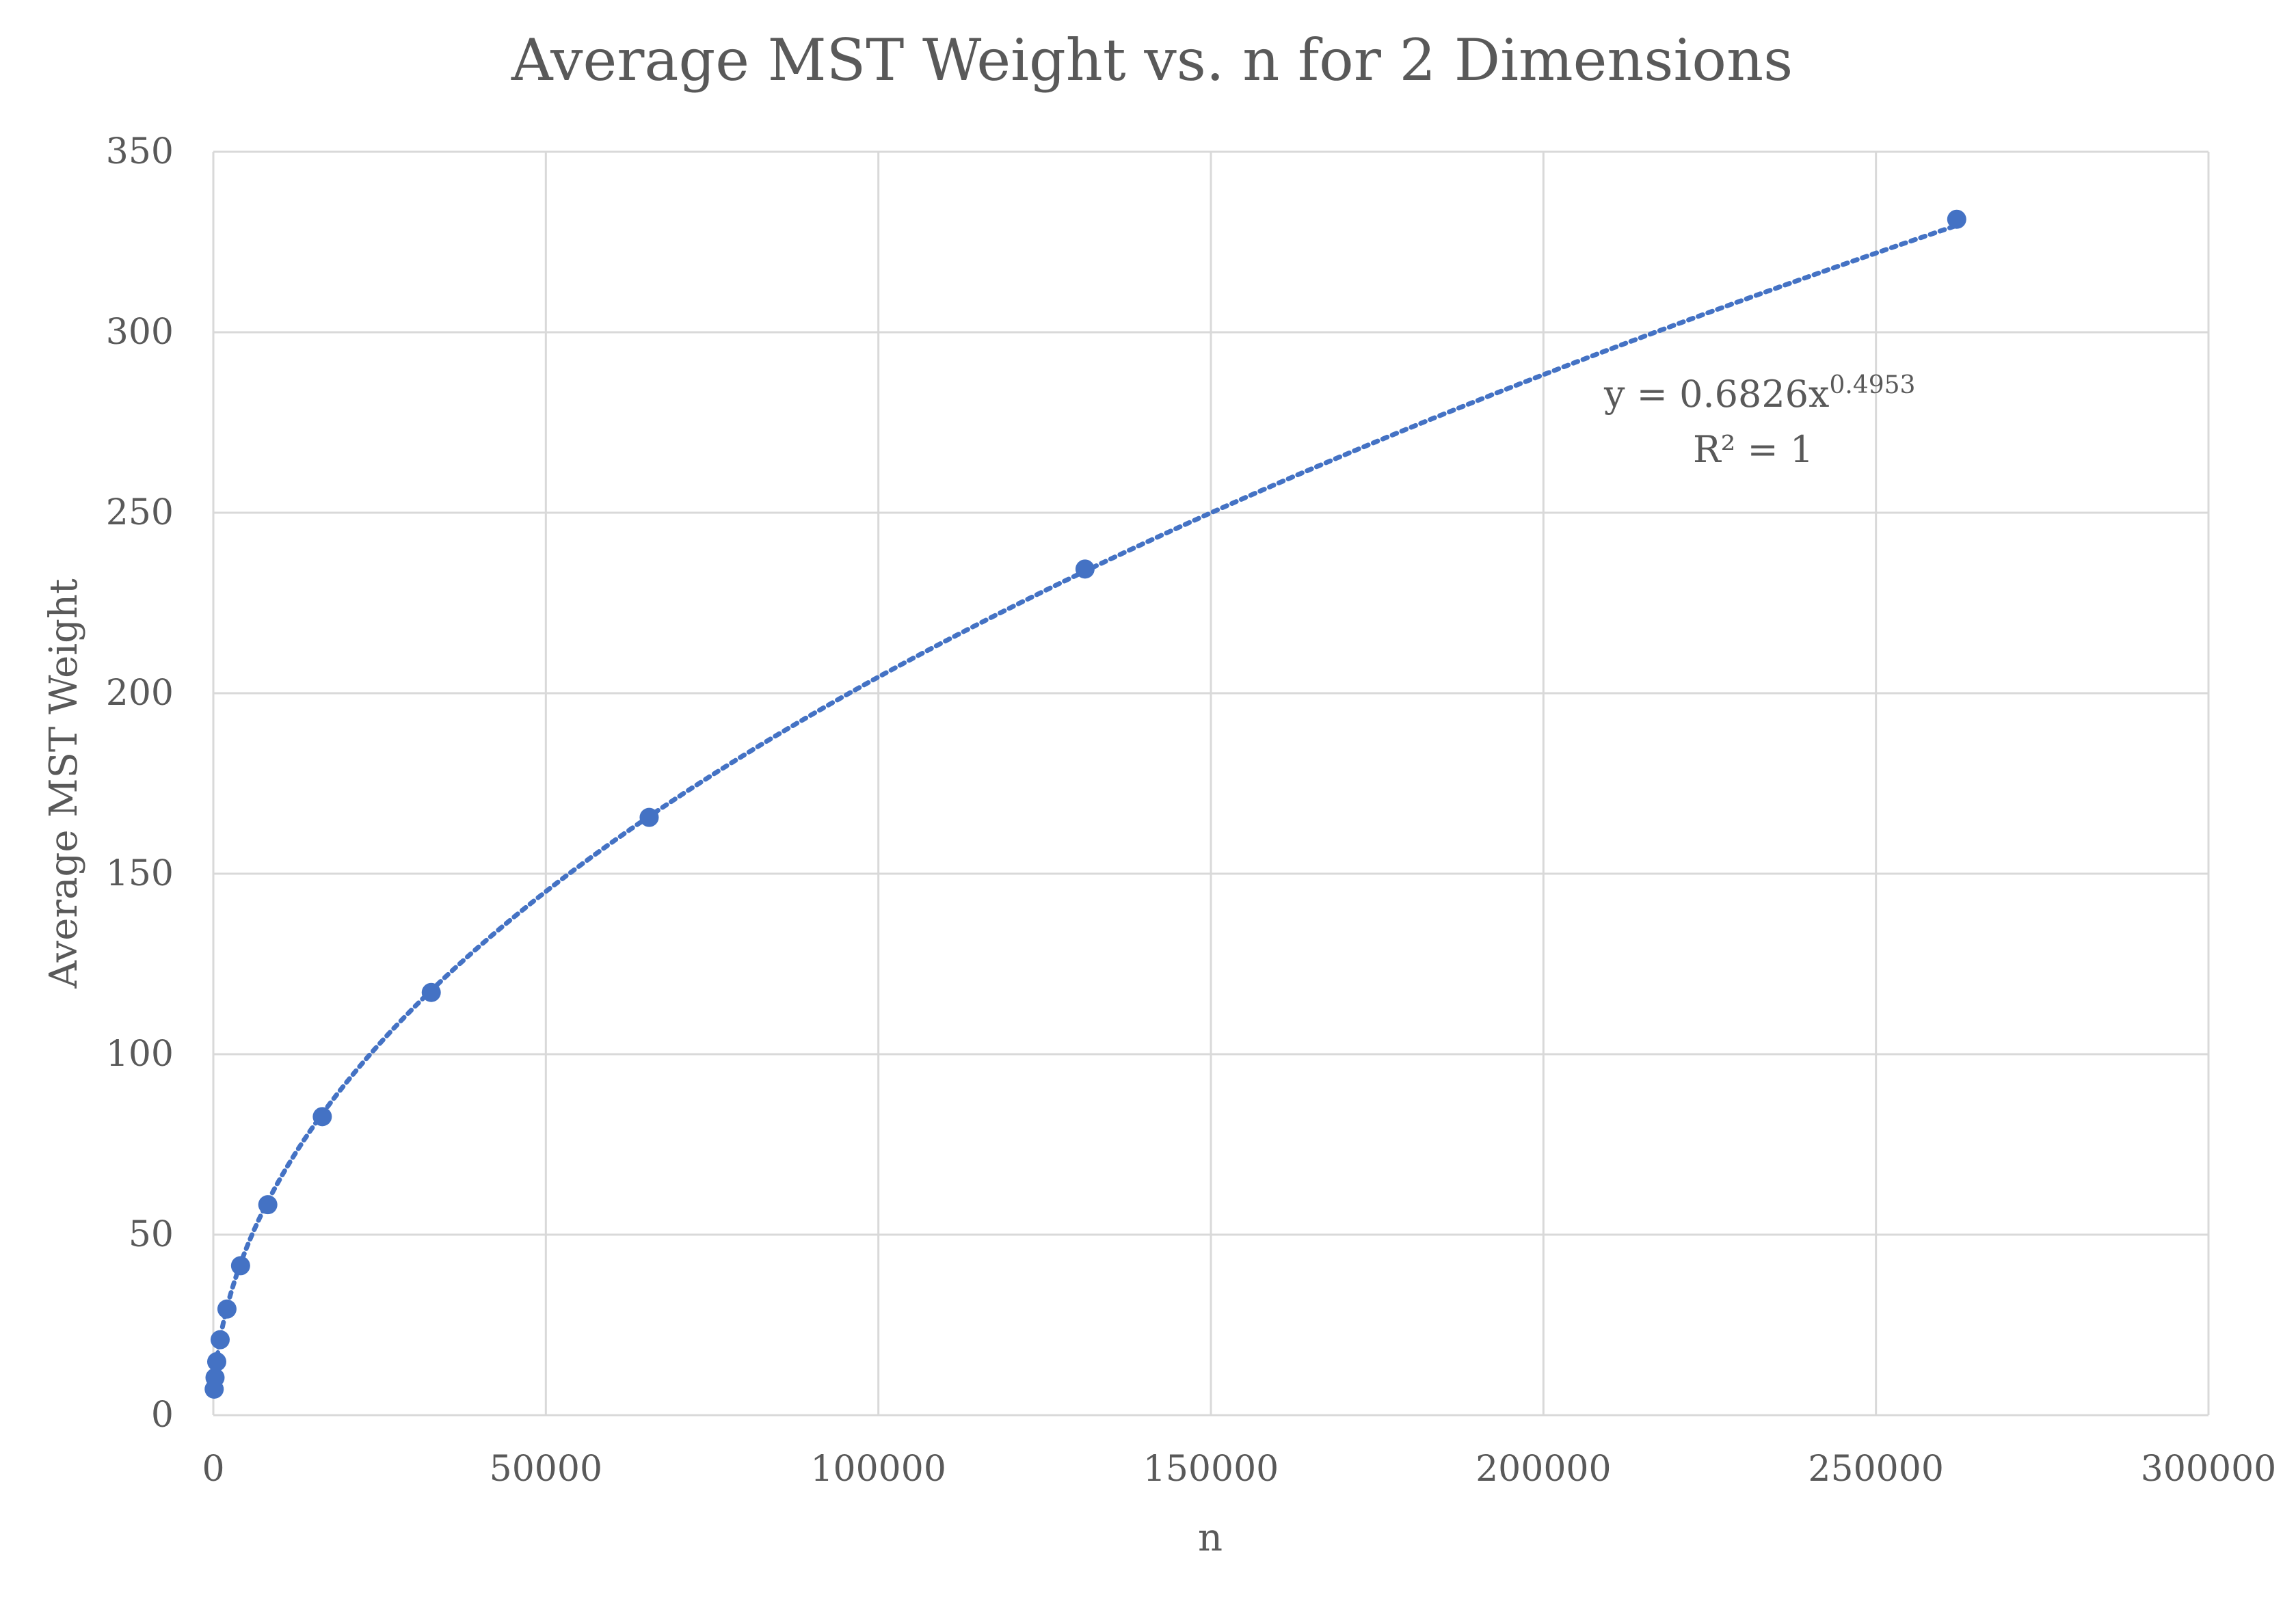 The image size is (2296, 1597). Describe the element at coordinates (2209, 1469) in the screenshot. I see `x-tick-label: 300000` at that location.